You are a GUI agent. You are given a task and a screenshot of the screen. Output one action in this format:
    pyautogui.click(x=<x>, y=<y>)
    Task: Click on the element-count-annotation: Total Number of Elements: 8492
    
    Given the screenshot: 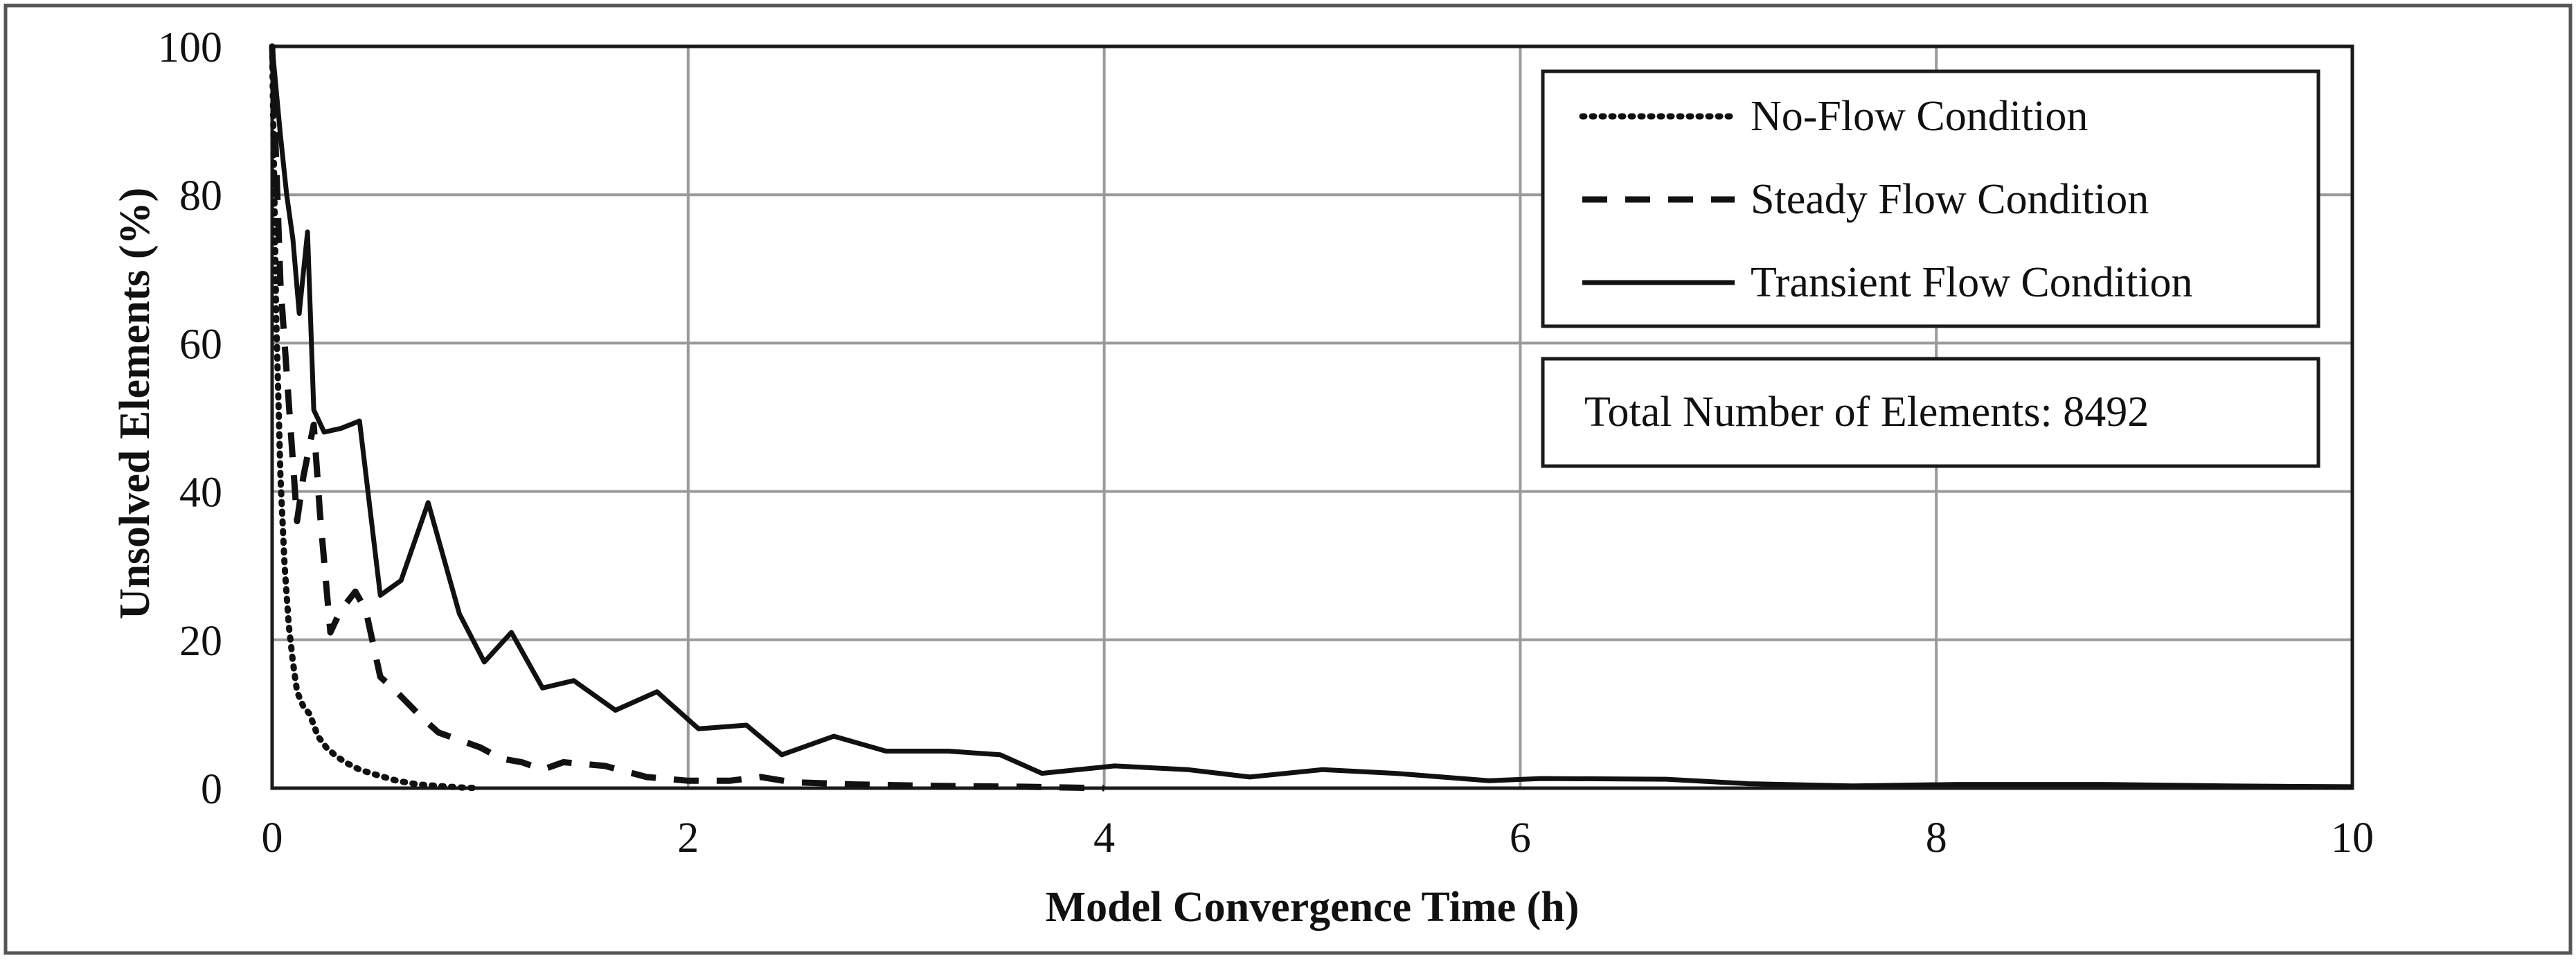 What is the action you would take?
    pyautogui.click(x=1930, y=412)
    